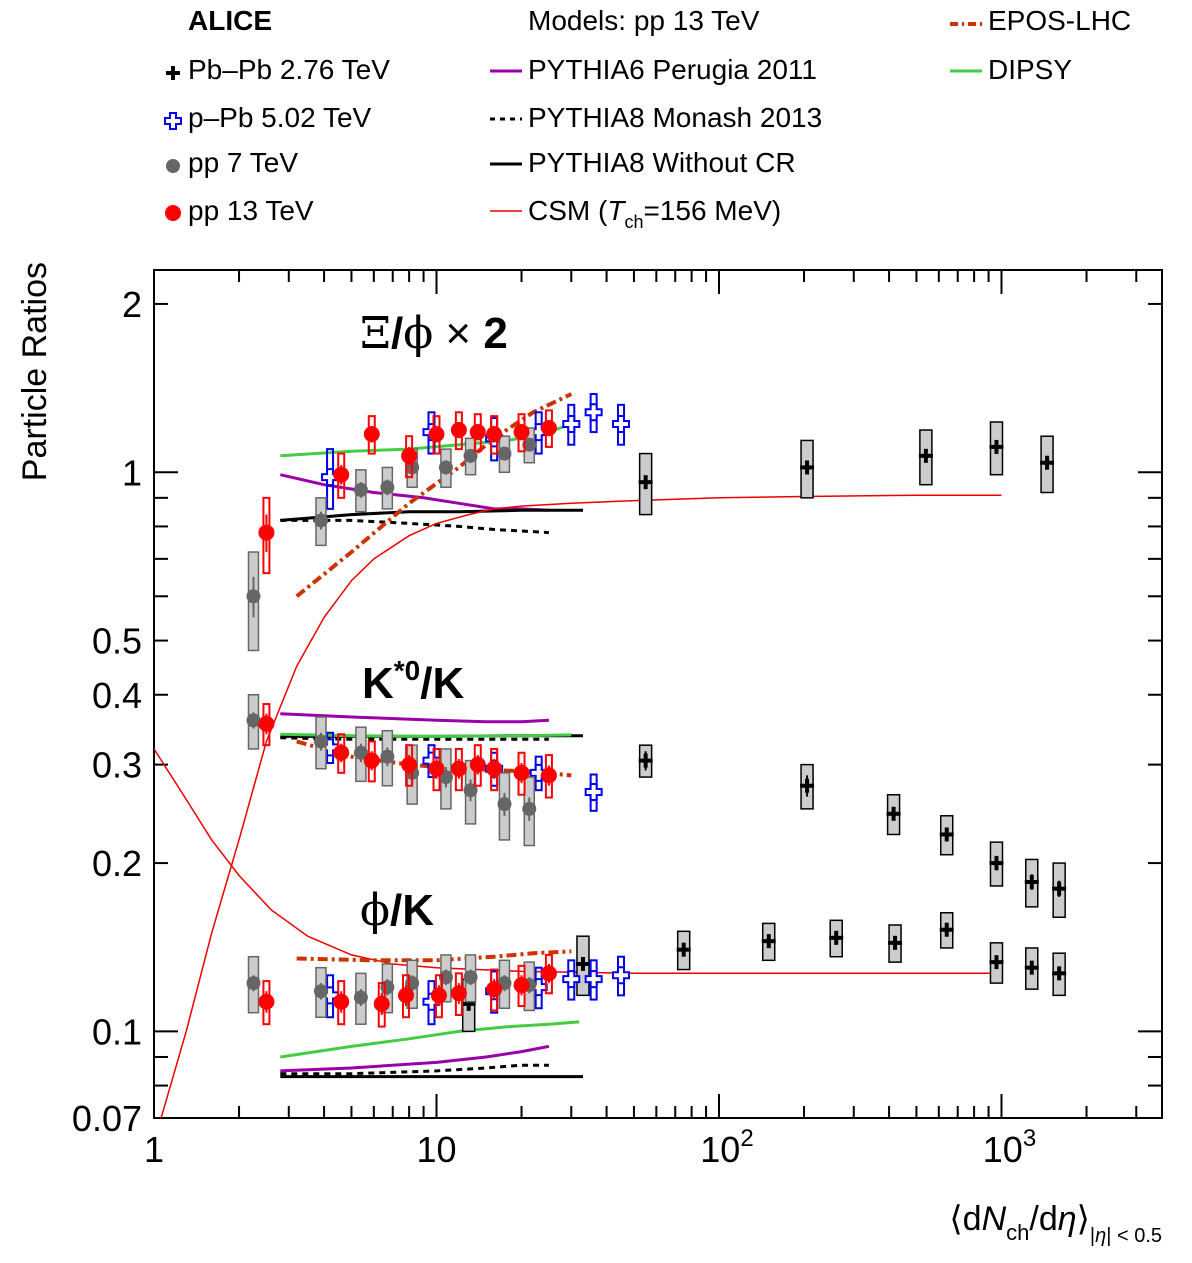  Describe the element at coordinates (414, 718) in the screenshot. I see `model-curve-pythia6-perugia-2011` at that location.